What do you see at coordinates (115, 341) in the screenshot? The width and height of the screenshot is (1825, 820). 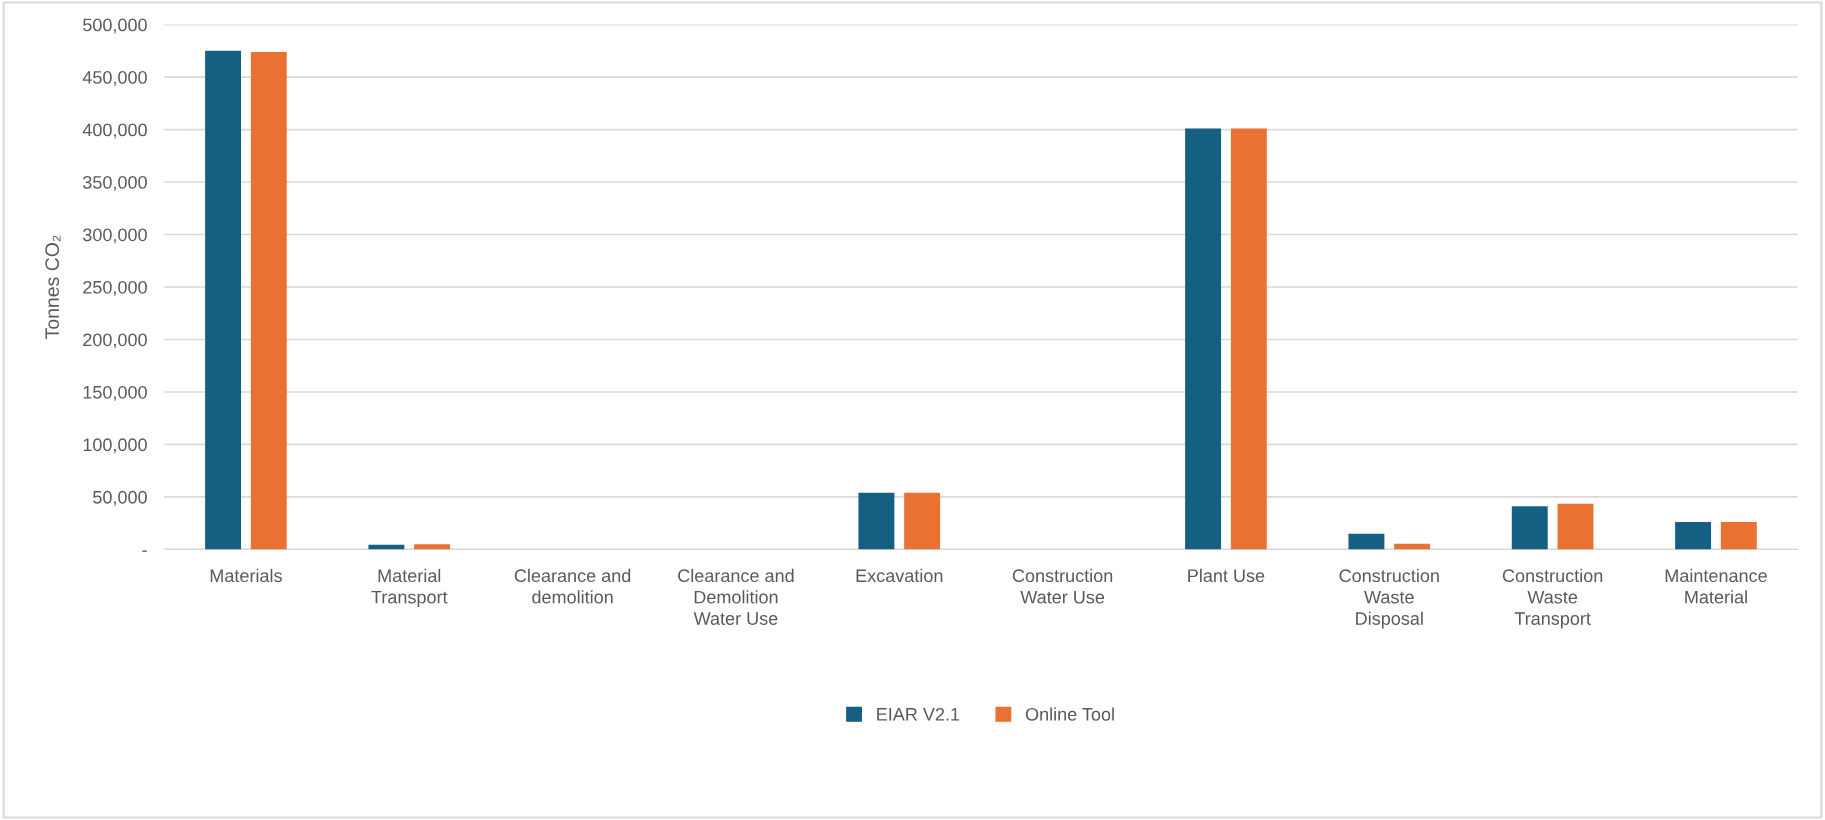 I see `y-tick-label: 200,000` at bounding box center [115, 341].